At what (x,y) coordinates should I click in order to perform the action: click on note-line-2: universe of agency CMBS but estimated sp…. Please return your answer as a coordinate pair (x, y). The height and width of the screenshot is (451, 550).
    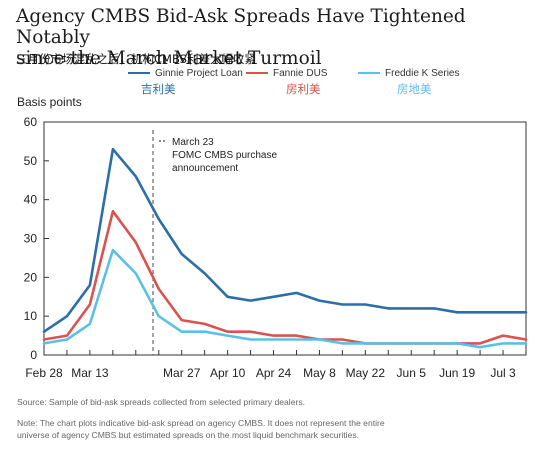
    Looking at the image, I should click on (188, 434).